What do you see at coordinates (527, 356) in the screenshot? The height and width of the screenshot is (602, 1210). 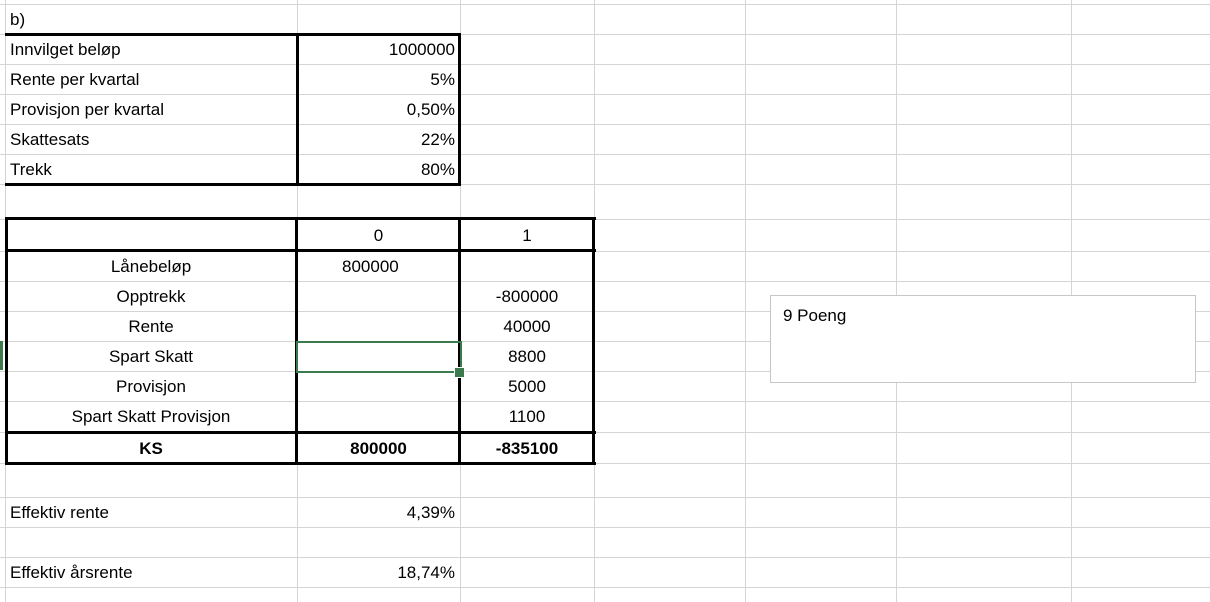 I see `cell-saved-tax-1: 8800` at bounding box center [527, 356].